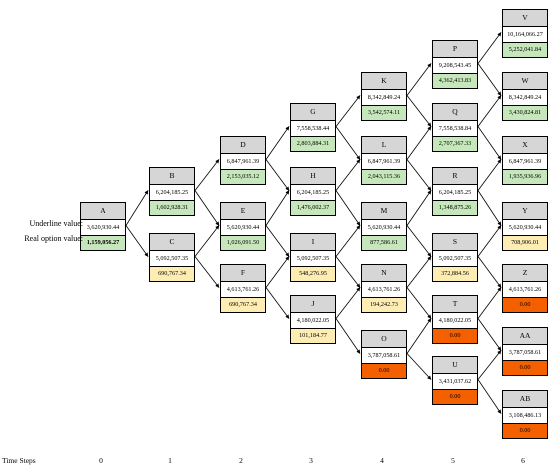  I want to click on node-label: D, so click(243, 145).